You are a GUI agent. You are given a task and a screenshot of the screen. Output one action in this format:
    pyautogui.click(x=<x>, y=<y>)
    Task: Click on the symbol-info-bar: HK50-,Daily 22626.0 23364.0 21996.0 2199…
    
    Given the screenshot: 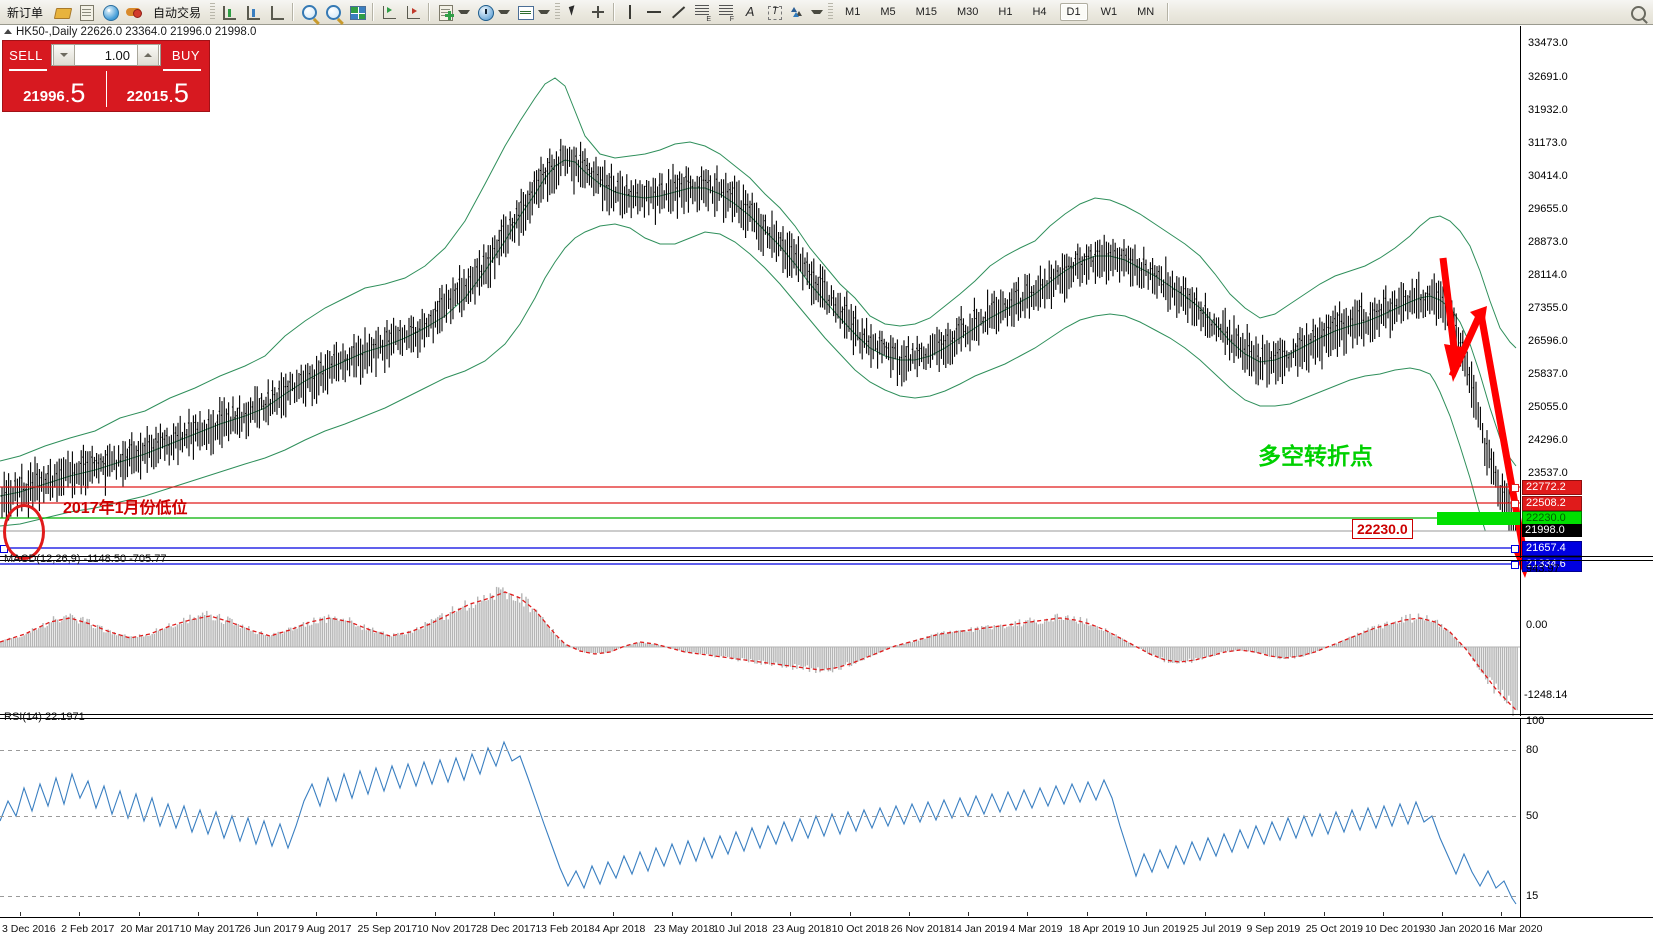 What is the action you would take?
    pyautogui.click(x=128, y=32)
    